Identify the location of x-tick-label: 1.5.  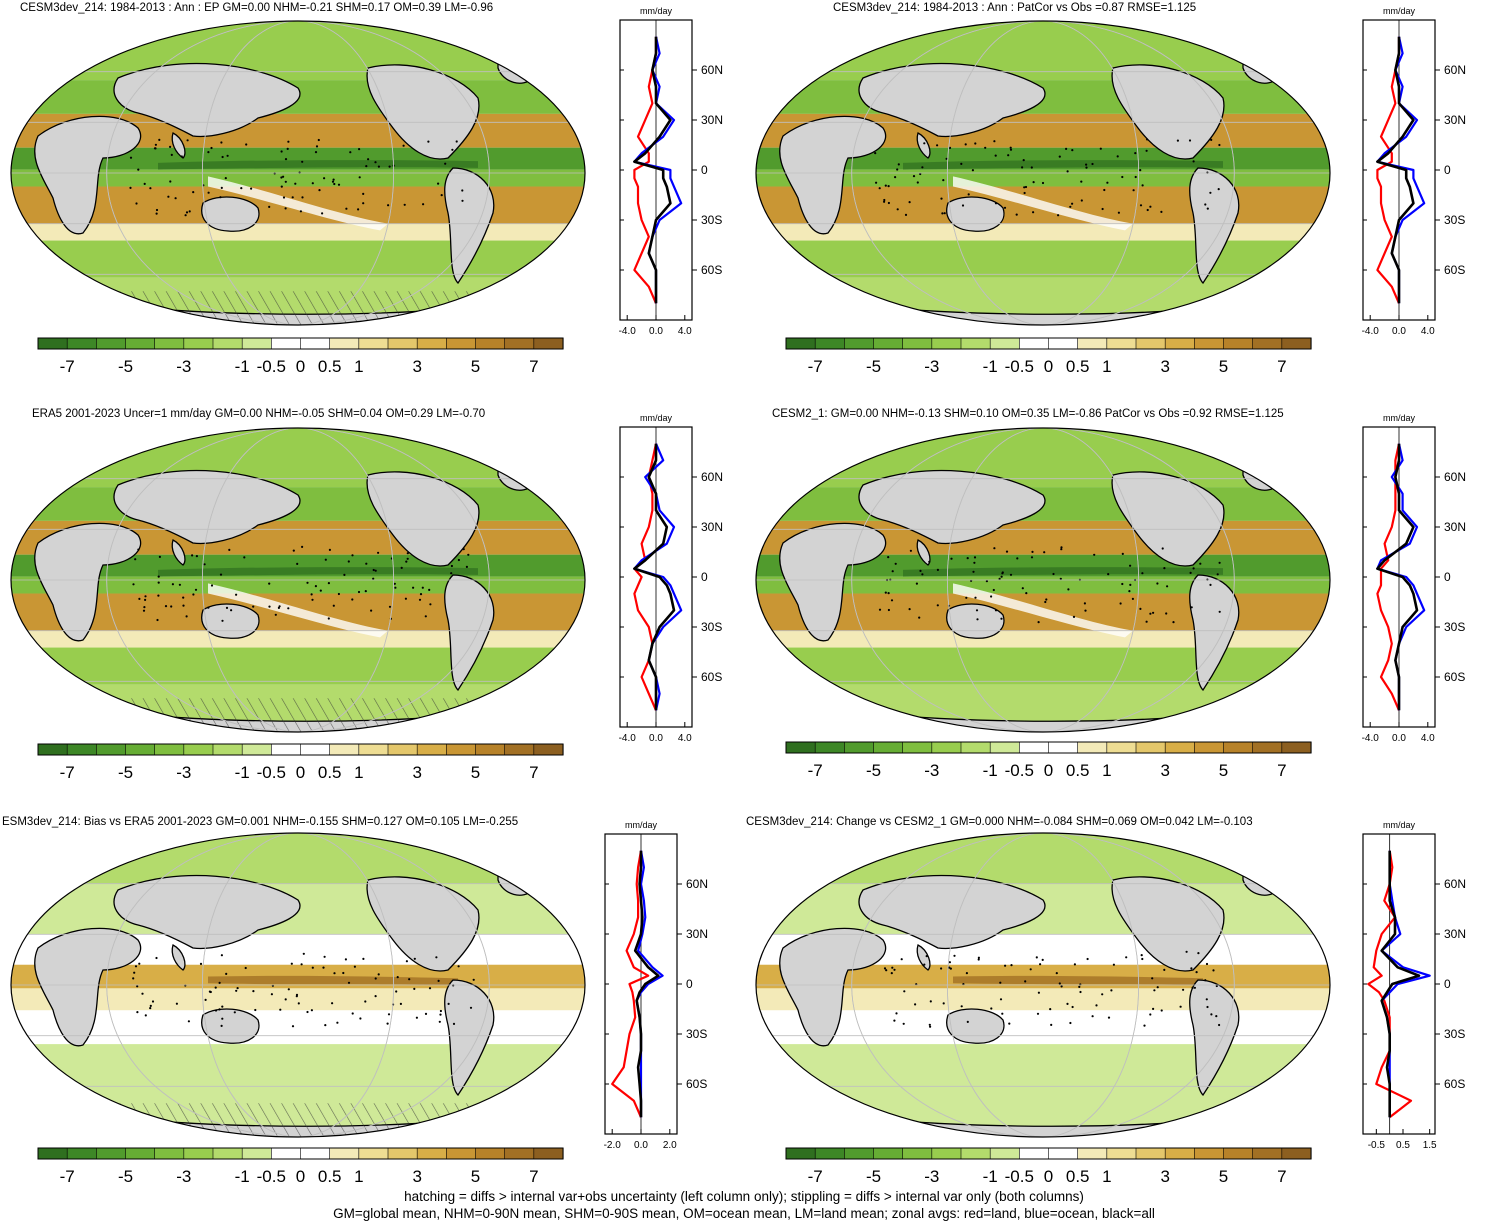
(1430, 1145).